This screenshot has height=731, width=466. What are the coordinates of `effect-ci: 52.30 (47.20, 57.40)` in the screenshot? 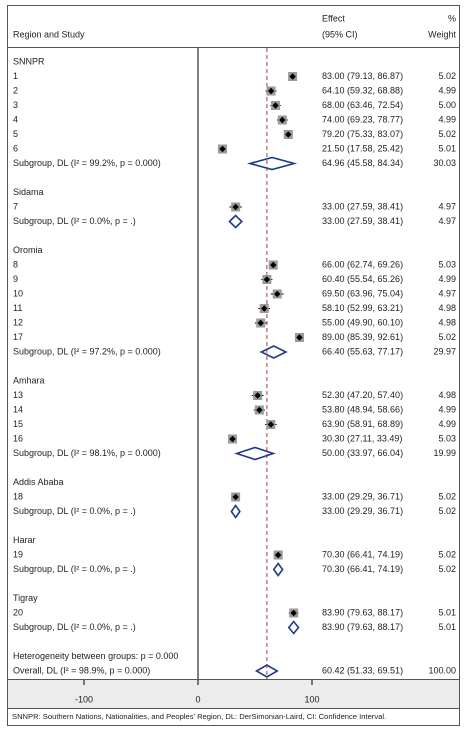 It's located at (362, 395).